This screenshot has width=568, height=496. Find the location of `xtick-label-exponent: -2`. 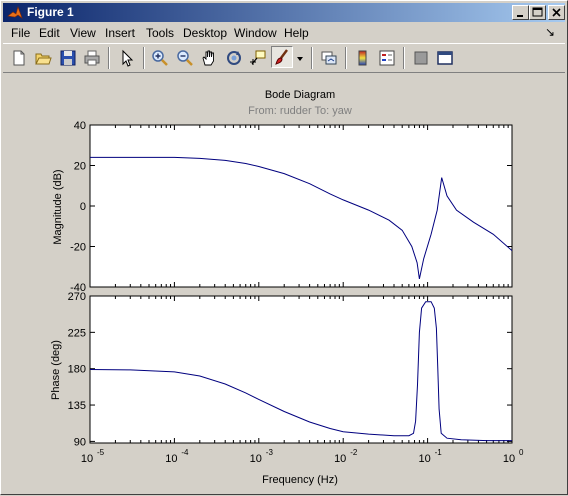

xtick-label-exponent: -2 is located at coordinates (354, 452).